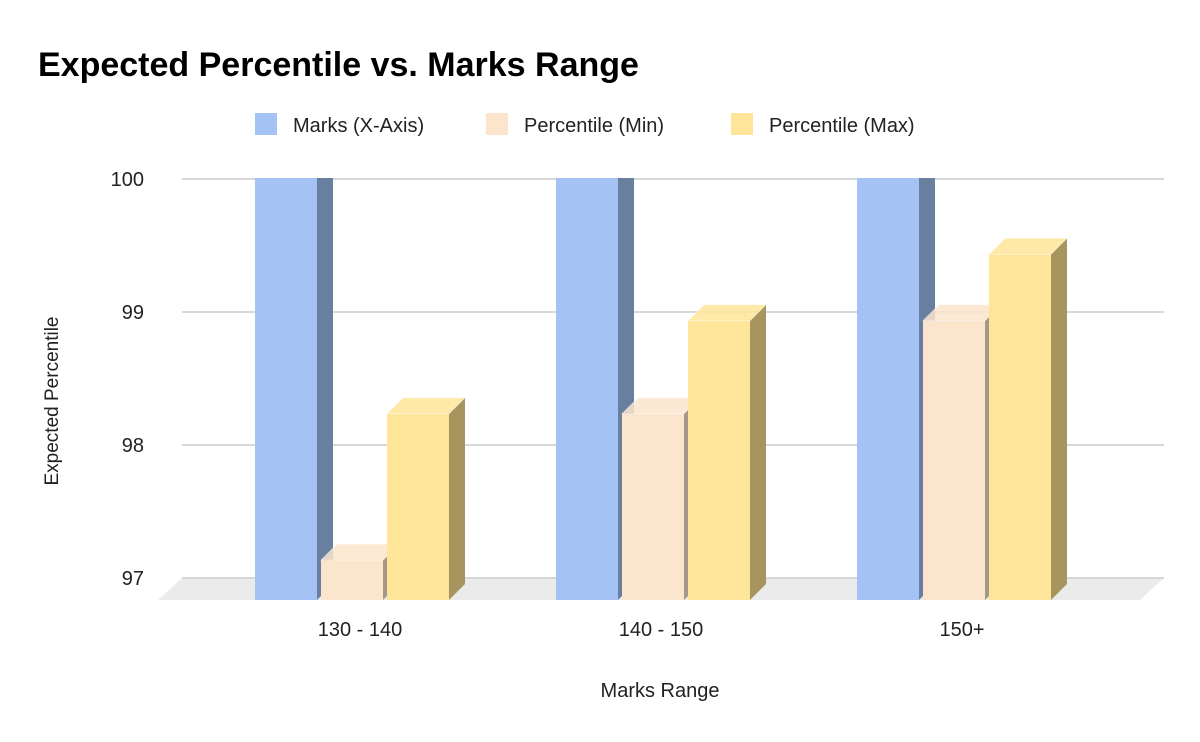 The height and width of the screenshot is (742, 1200). I want to click on x-tick-labels: 130 - 140 140 - 150 150+, so click(651, 630).